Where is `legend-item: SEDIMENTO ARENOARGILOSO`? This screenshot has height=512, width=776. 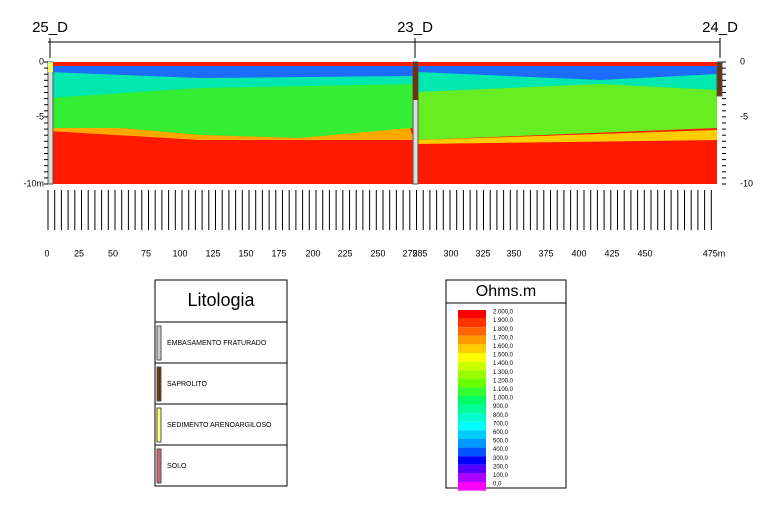
legend-item: SEDIMENTO ARENOARGILOSO is located at coordinates (219, 425).